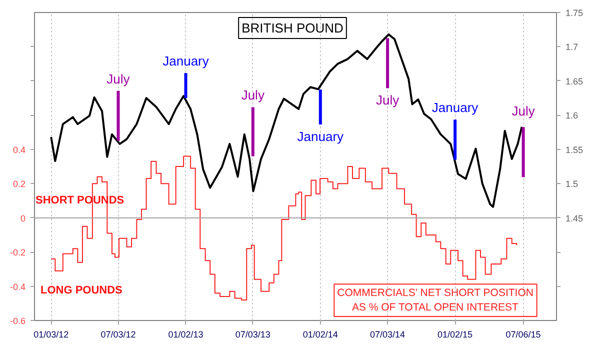 Image resolution: width=600 pixels, height=346 pixels. What do you see at coordinates (18, 287) in the screenshot?
I see `y-tick-label: -0.4` at bounding box center [18, 287].